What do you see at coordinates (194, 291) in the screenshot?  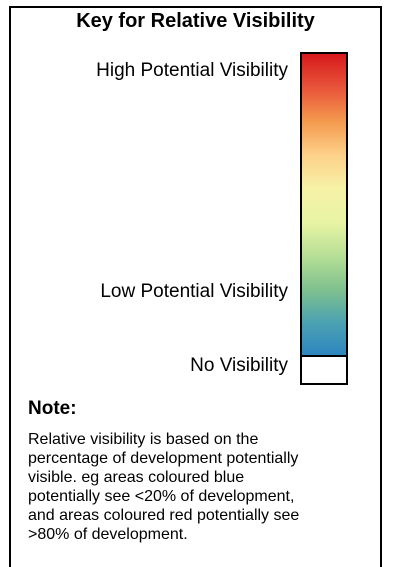 I see `low-visibility-label: Low Potential Visibility` at bounding box center [194, 291].